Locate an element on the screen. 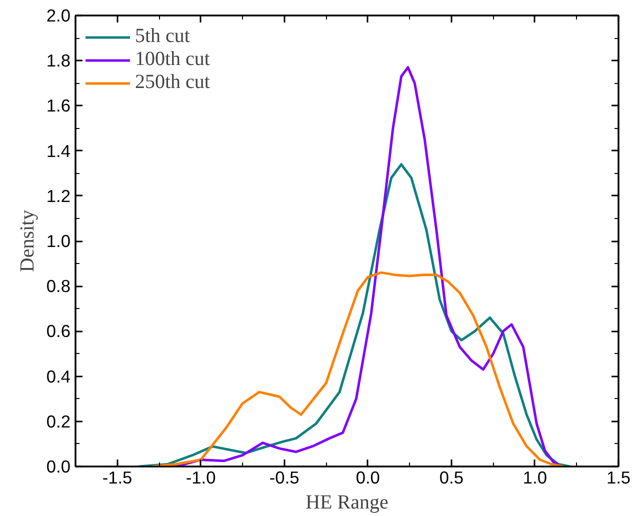  x-tick-label: -0.5 is located at coordinates (284, 478).